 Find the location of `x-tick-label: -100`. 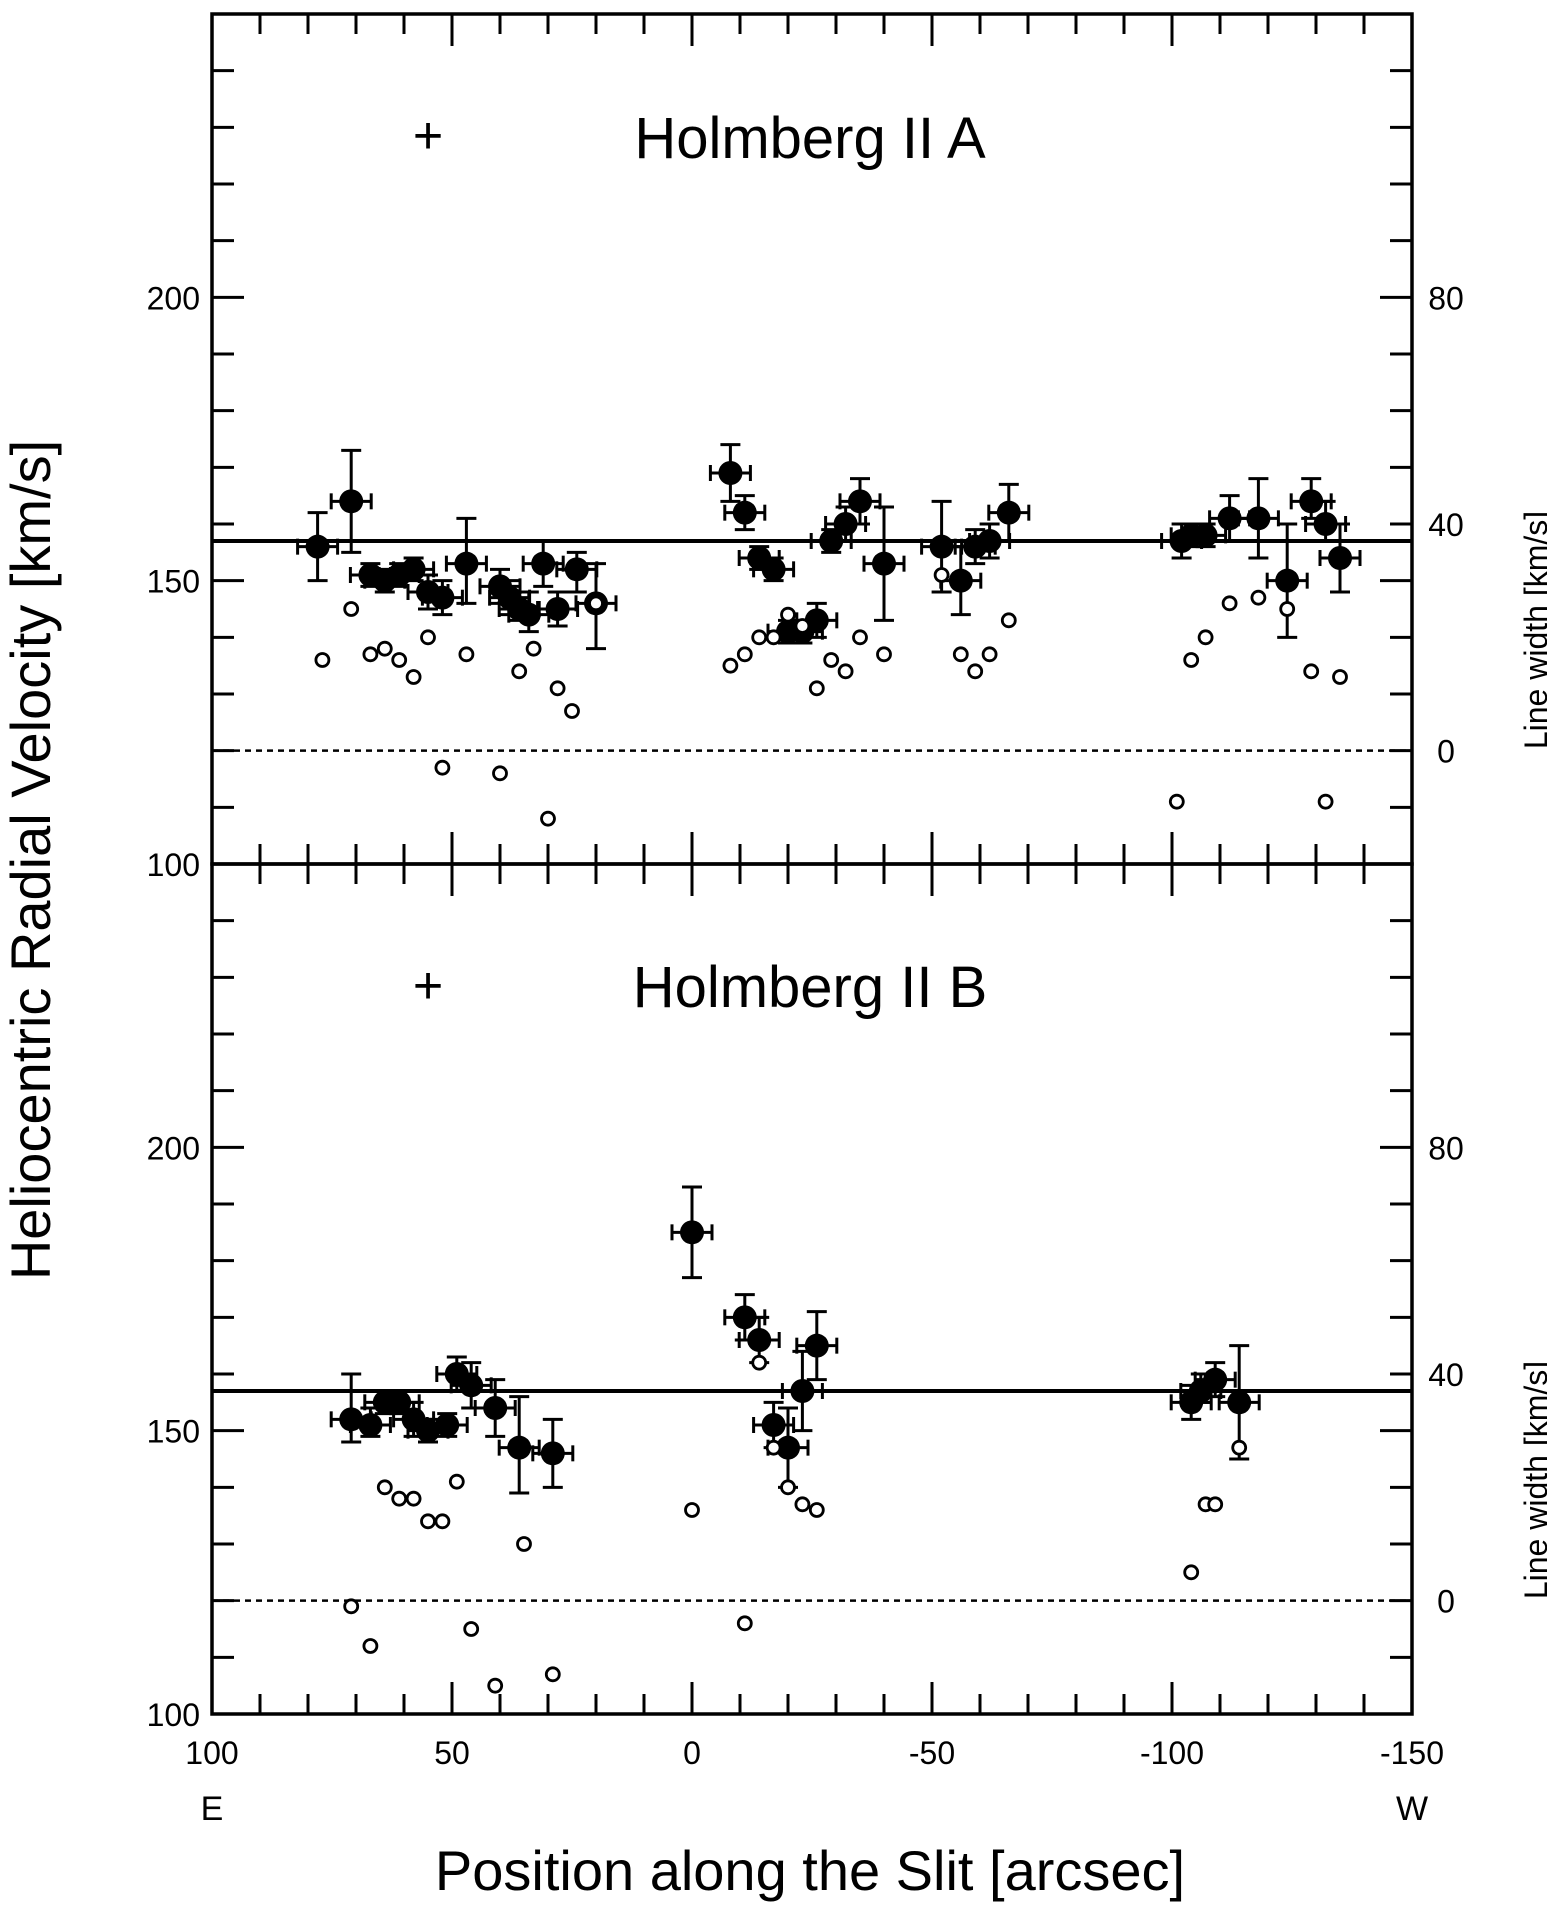

x-tick-label: -100 is located at coordinates (1172, 1753).